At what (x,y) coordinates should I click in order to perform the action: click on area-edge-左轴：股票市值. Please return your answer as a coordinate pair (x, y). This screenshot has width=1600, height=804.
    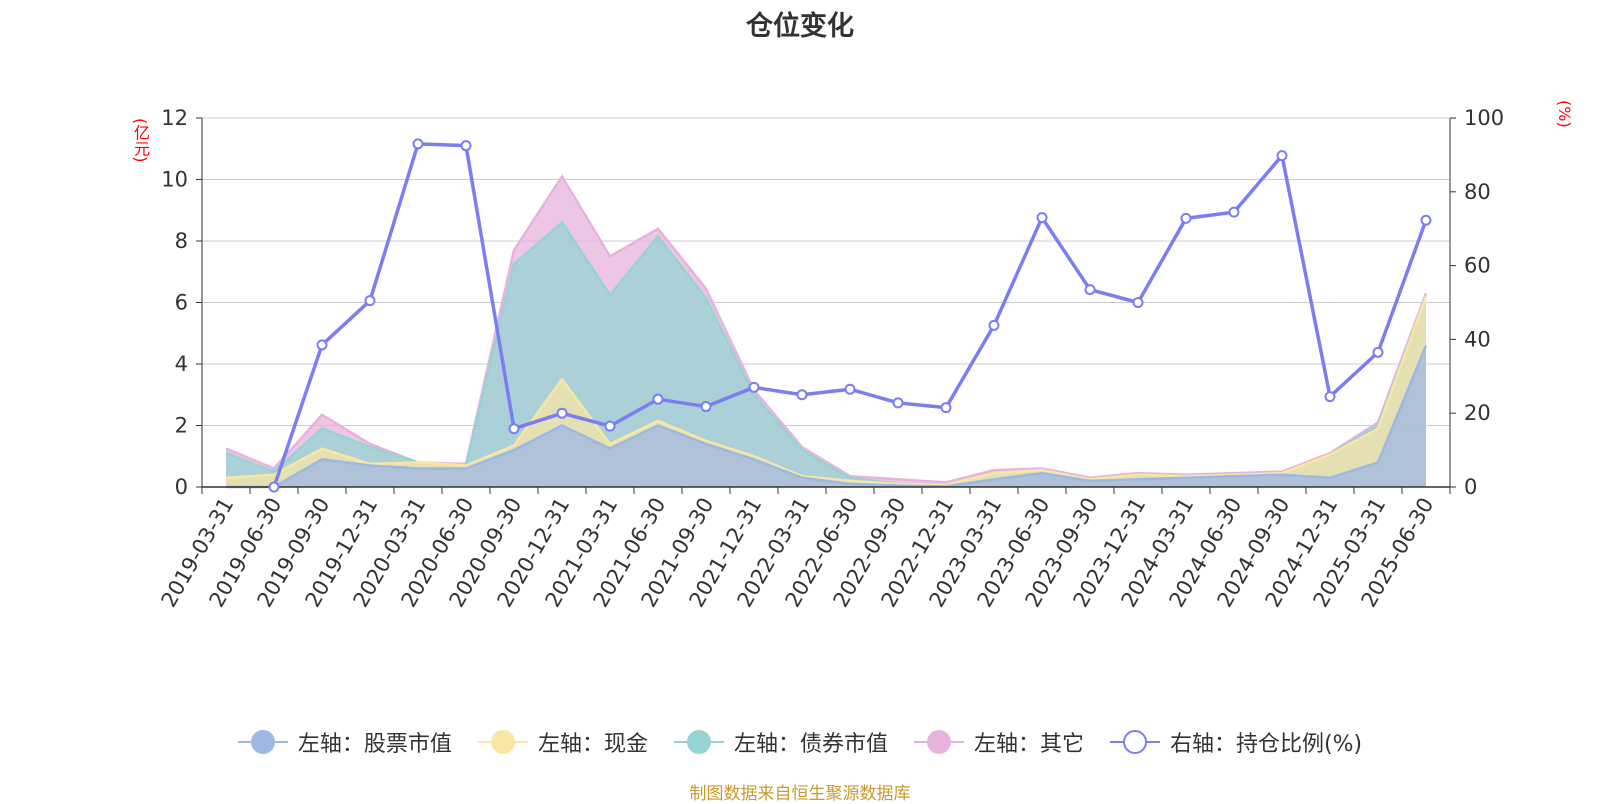
    Looking at the image, I should click on (827, 417).